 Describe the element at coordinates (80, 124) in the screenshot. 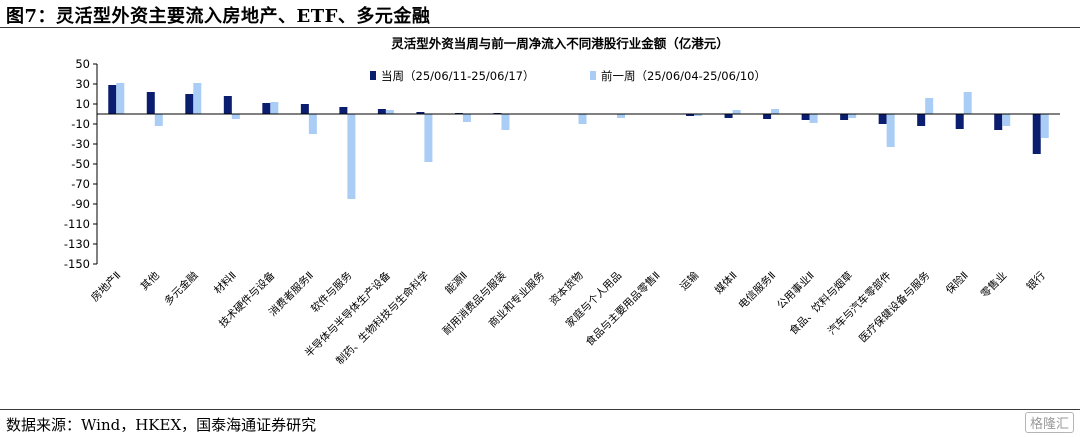

I see `y-tick-label: -10` at that location.